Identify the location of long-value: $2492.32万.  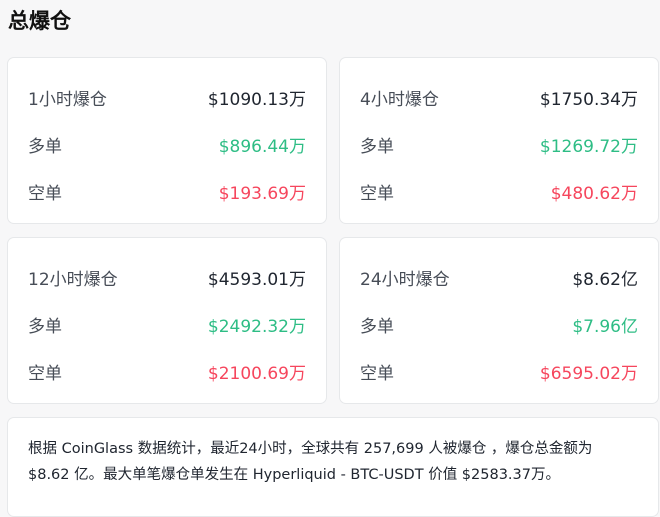
(256, 326).